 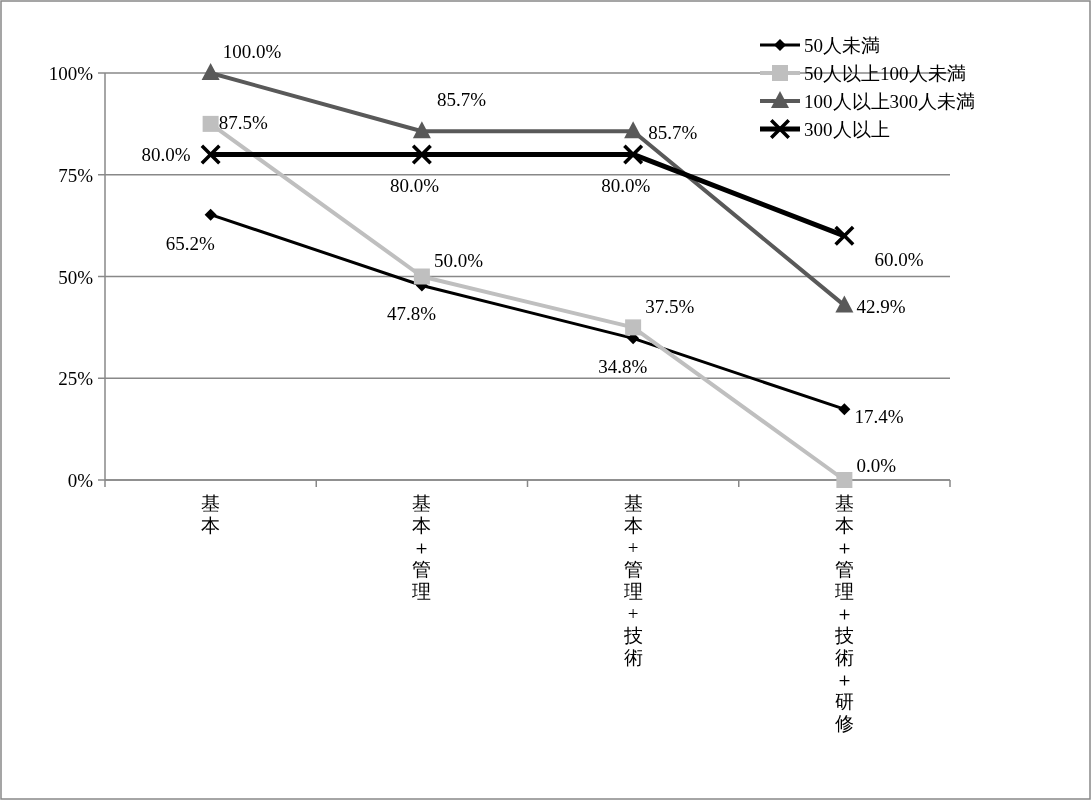 What do you see at coordinates (80, 480) in the screenshot?
I see `y-tick-label: 0%` at bounding box center [80, 480].